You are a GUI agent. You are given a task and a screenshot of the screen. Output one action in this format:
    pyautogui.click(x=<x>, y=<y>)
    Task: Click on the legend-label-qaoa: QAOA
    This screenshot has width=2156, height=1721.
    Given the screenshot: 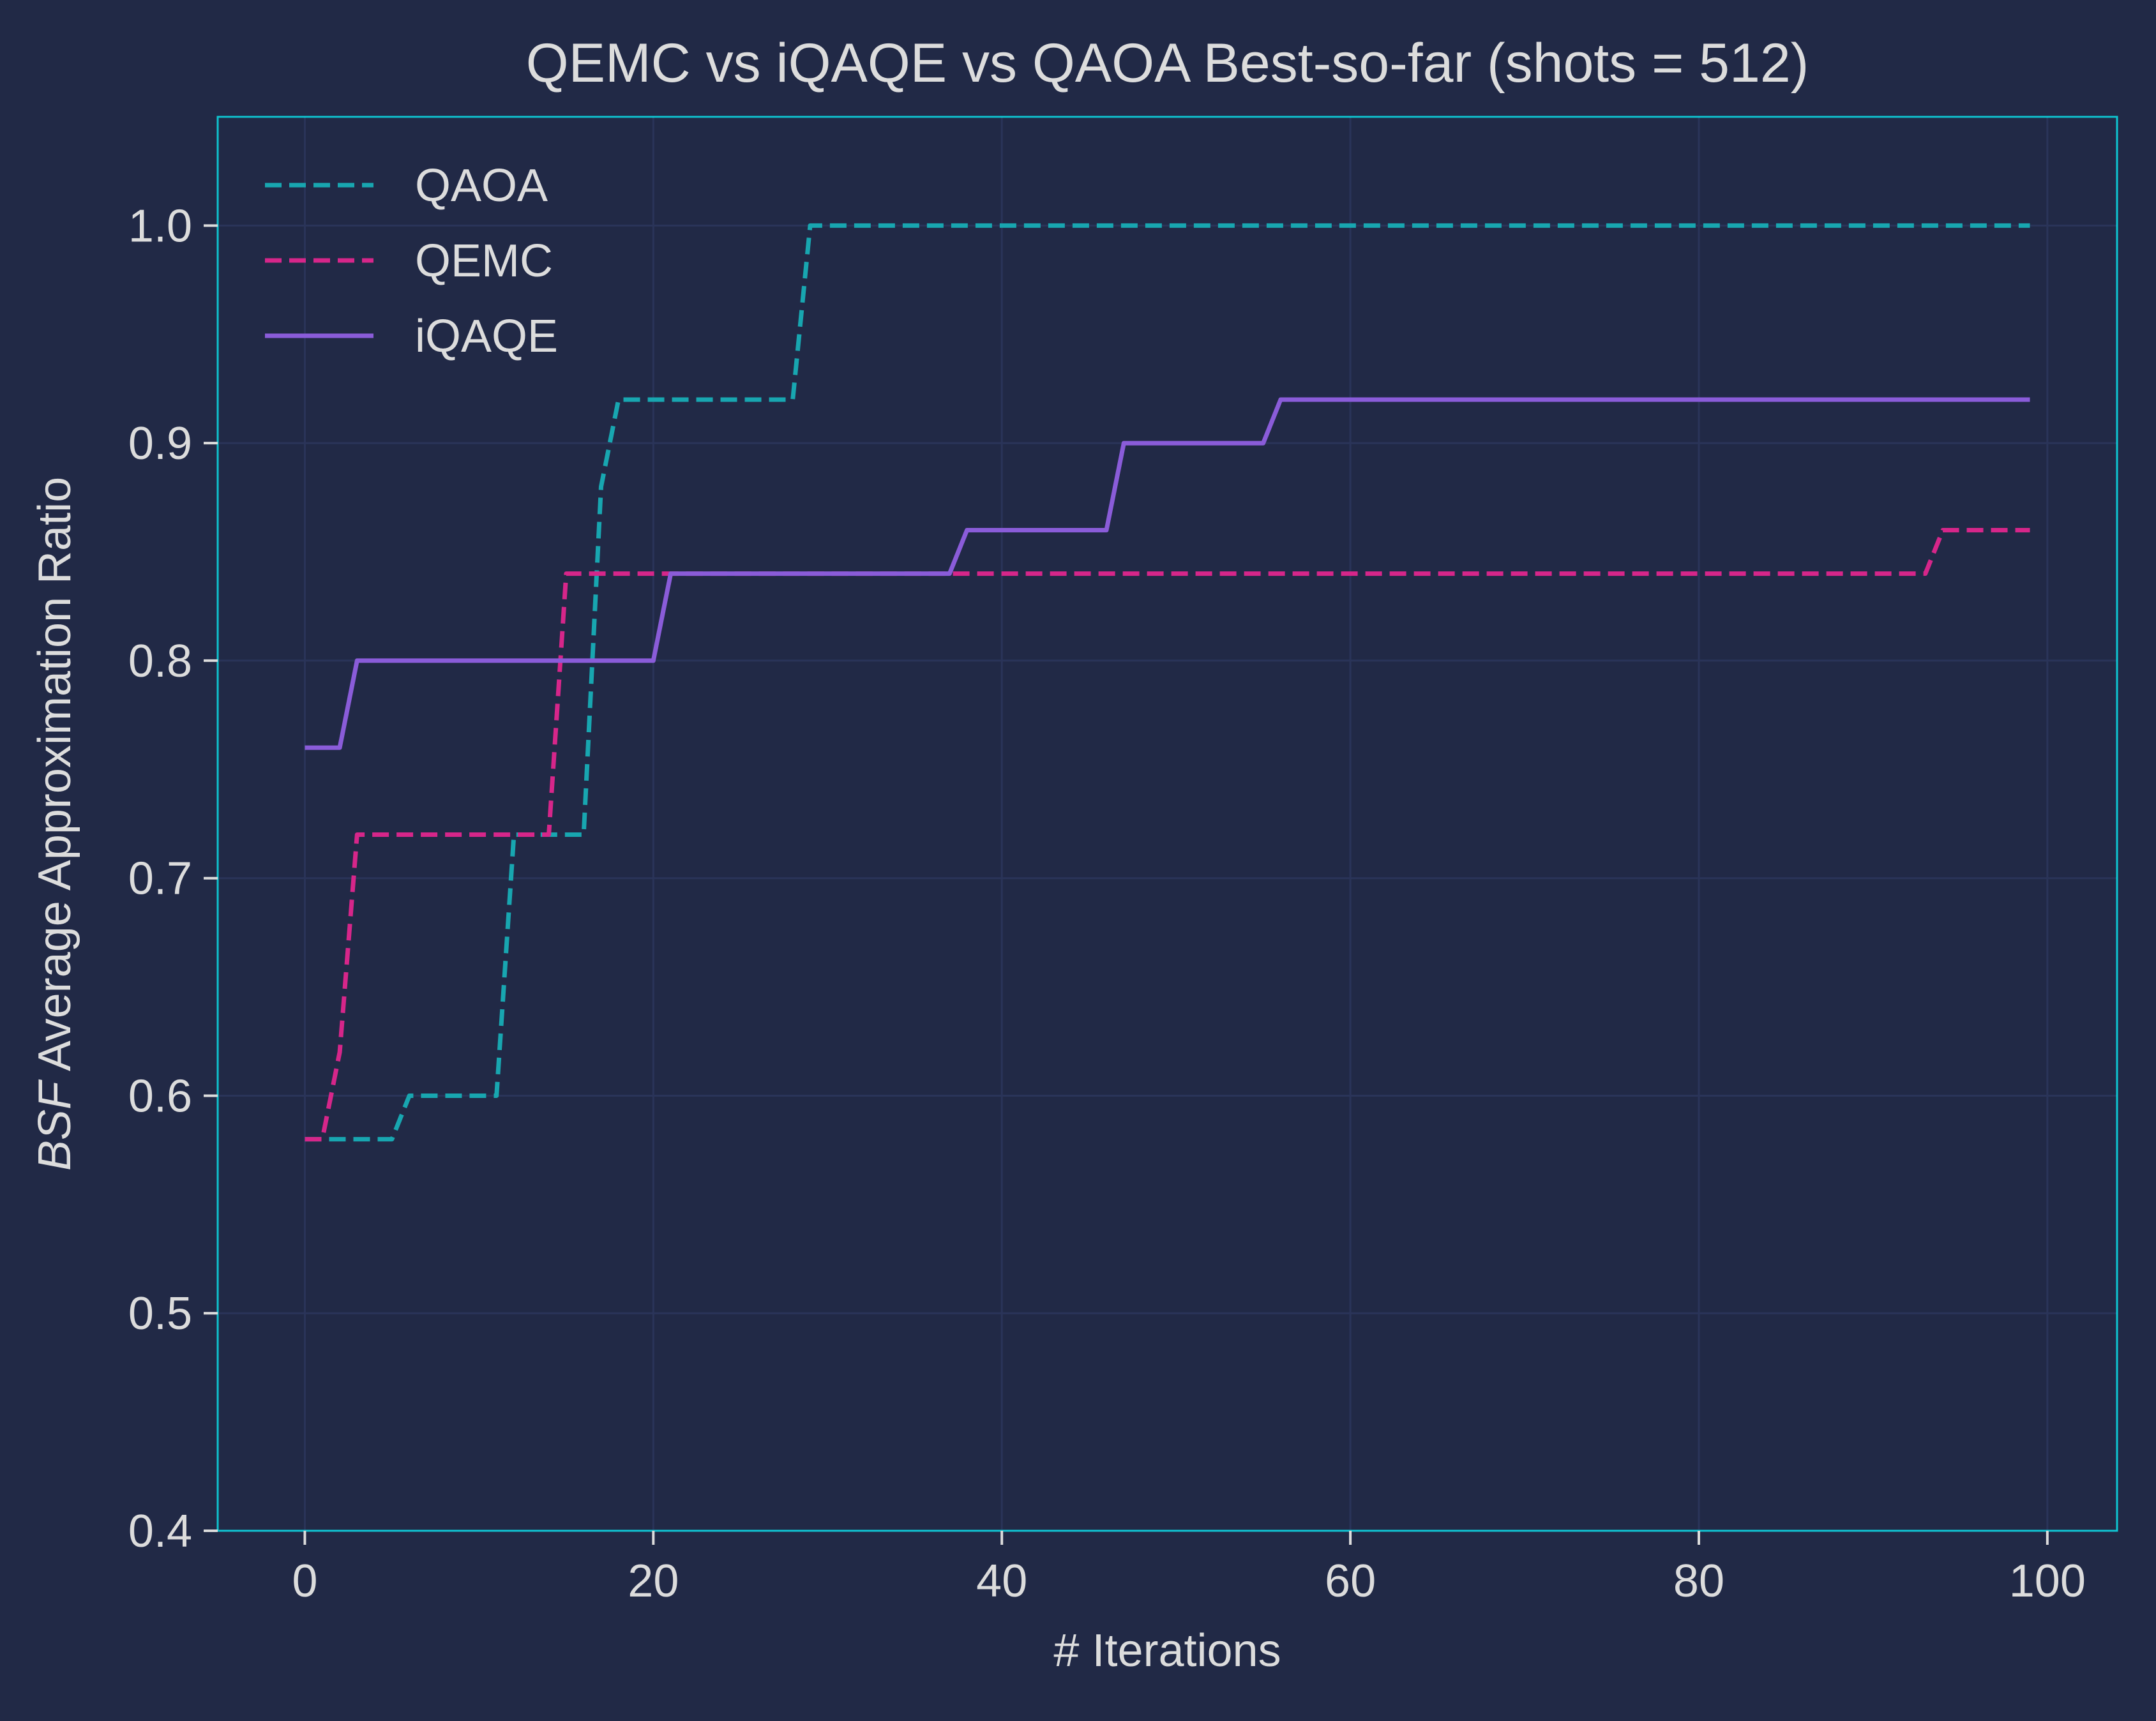 What is the action you would take?
    pyautogui.click(x=481, y=185)
    